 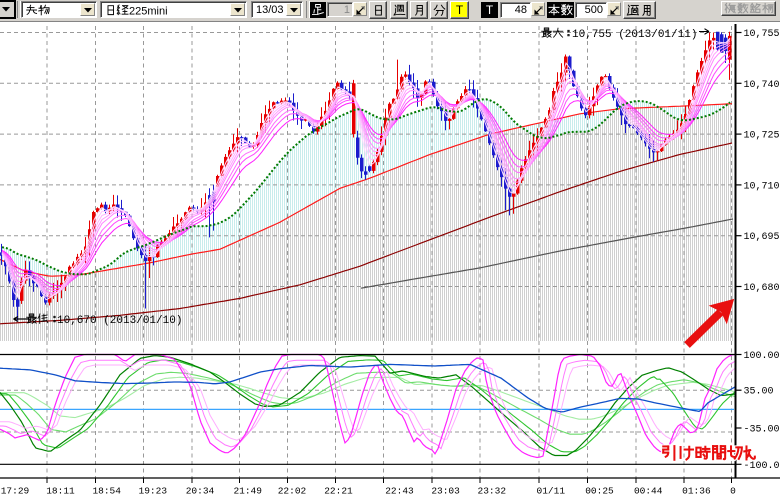 What do you see at coordinates (762, 288) in the screenshot?
I see `svg-text: 10,680` at bounding box center [762, 288].